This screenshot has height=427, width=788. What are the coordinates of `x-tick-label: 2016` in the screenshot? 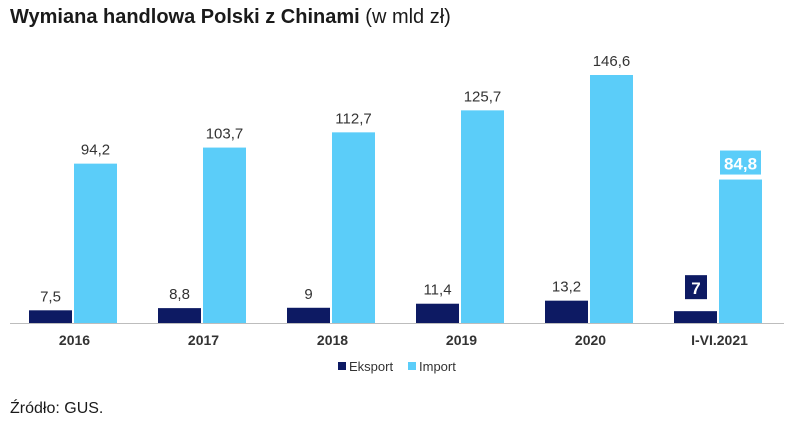 It's located at (74, 340).